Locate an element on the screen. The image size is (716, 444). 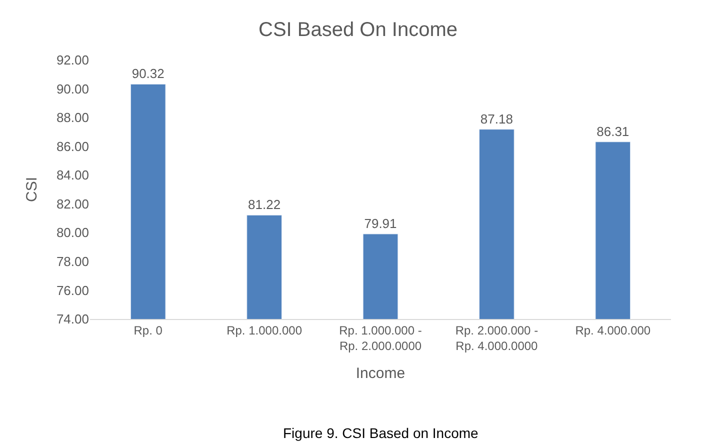
data-label: 90.32 is located at coordinates (148, 74).